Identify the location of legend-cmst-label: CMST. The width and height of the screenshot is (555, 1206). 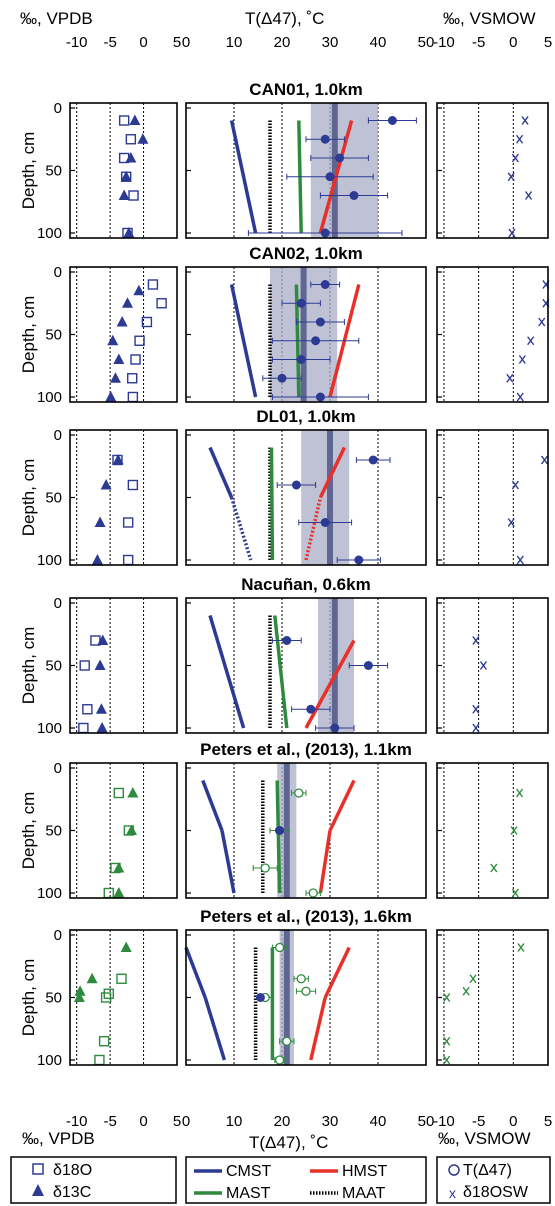
(249, 1171).